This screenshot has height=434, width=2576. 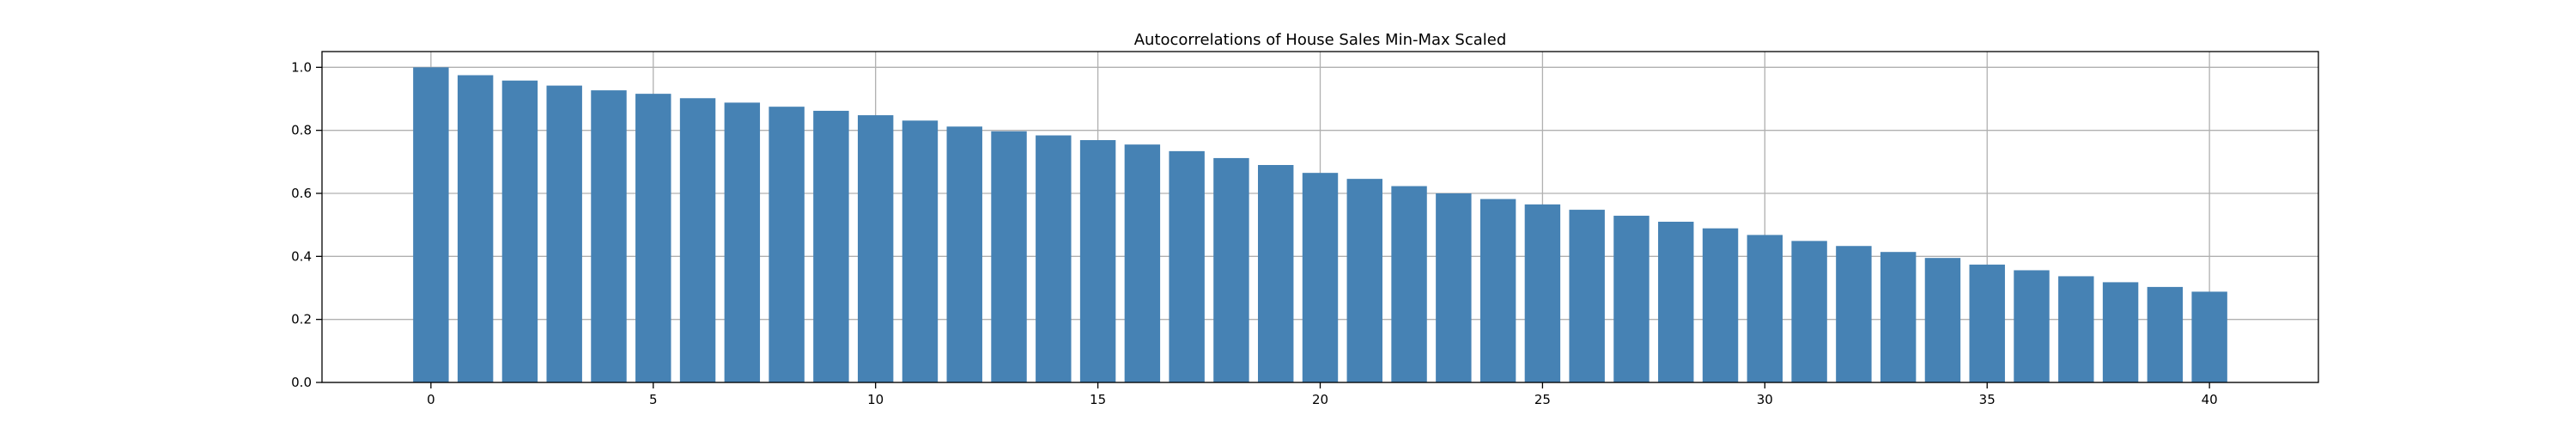 I want to click on y-tick-label: 0.6, so click(x=301, y=193).